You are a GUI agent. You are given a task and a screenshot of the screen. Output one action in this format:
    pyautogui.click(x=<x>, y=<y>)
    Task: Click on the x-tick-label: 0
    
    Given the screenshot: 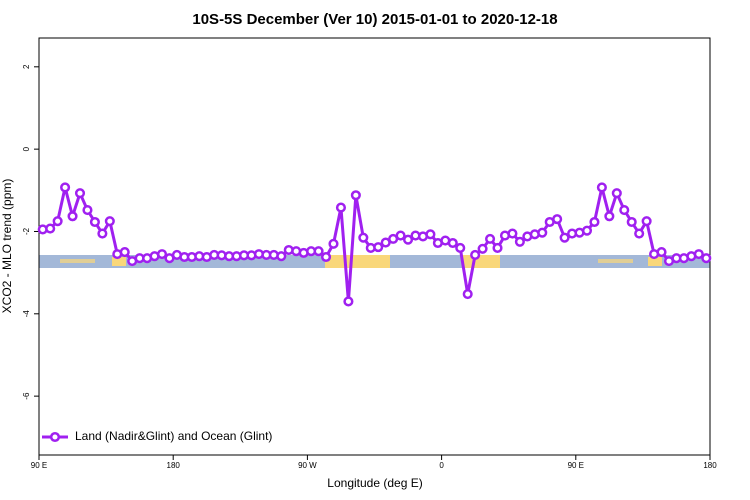 What is the action you would take?
    pyautogui.click(x=441, y=465)
    